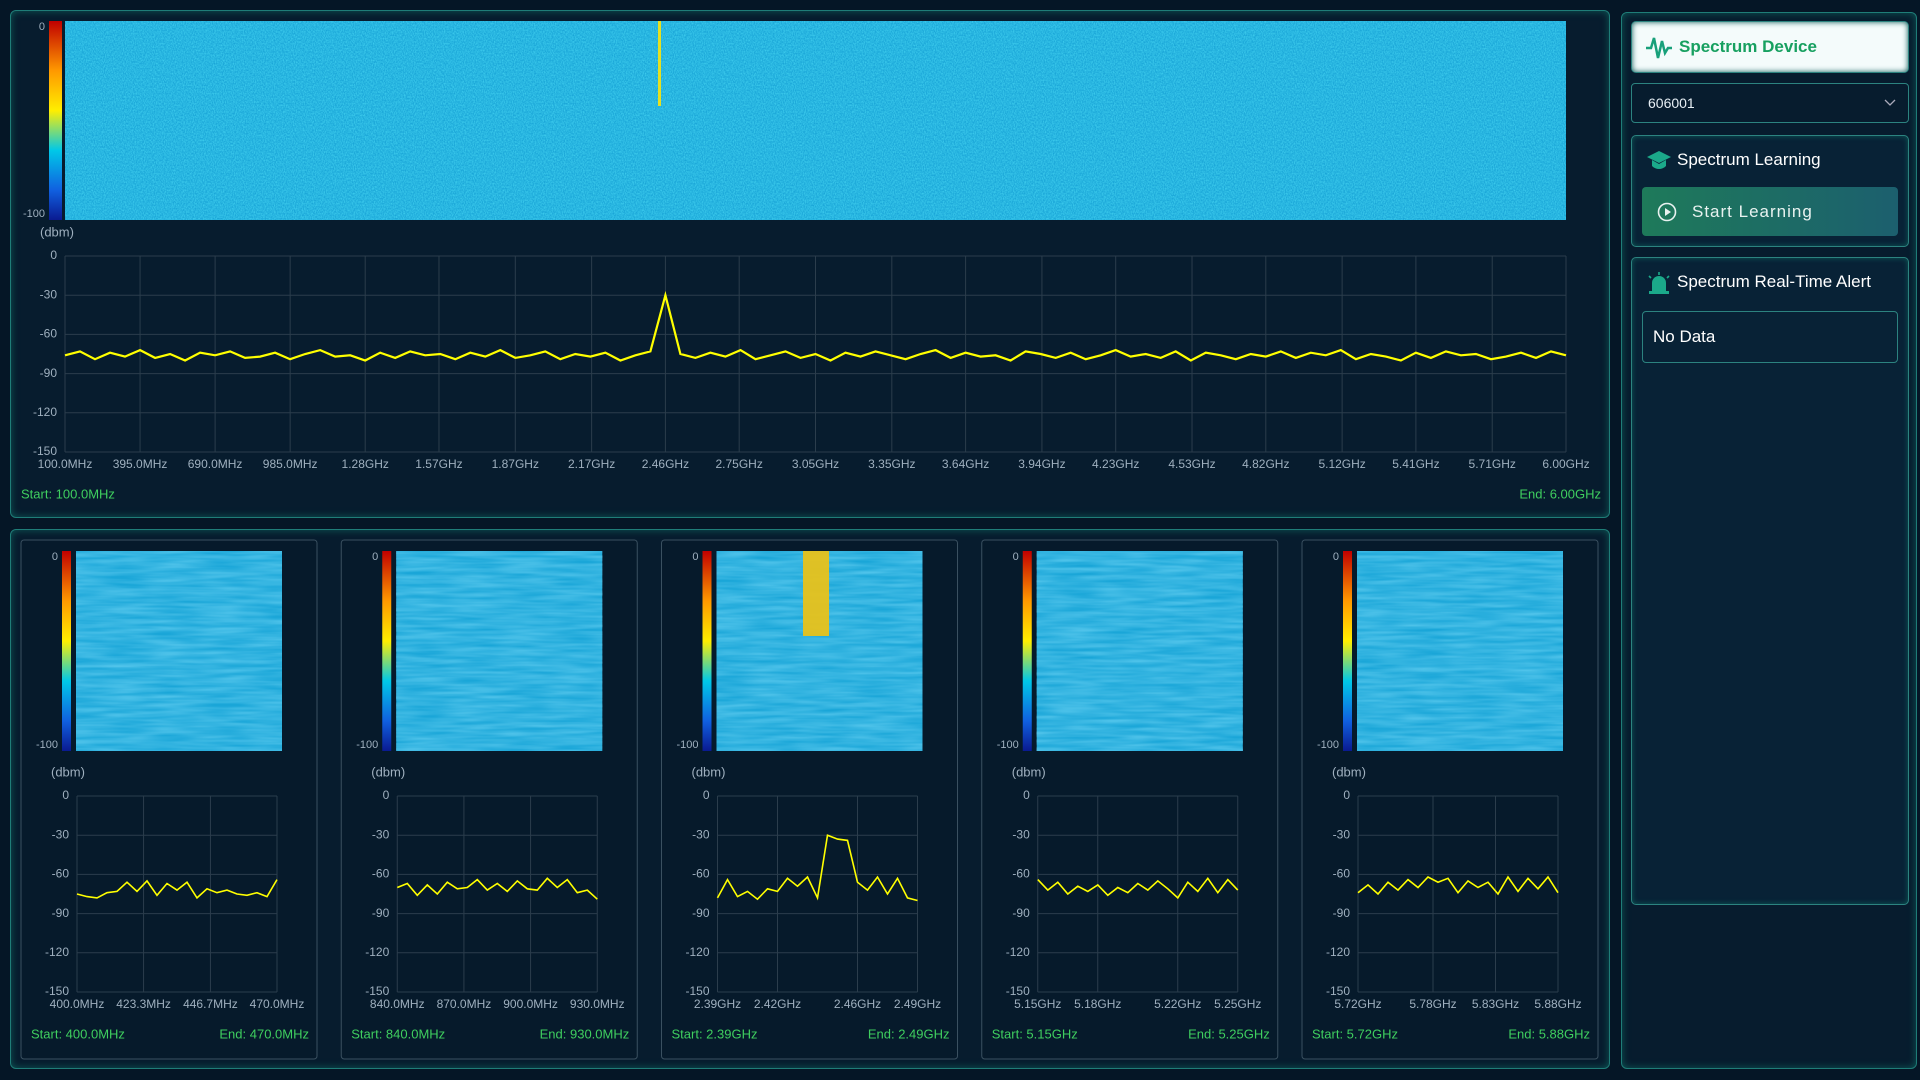 This screenshot has width=1920, height=1080. What do you see at coordinates (1229, 1033) in the screenshot?
I see `end-label: End: 5.25GHz` at bounding box center [1229, 1033].